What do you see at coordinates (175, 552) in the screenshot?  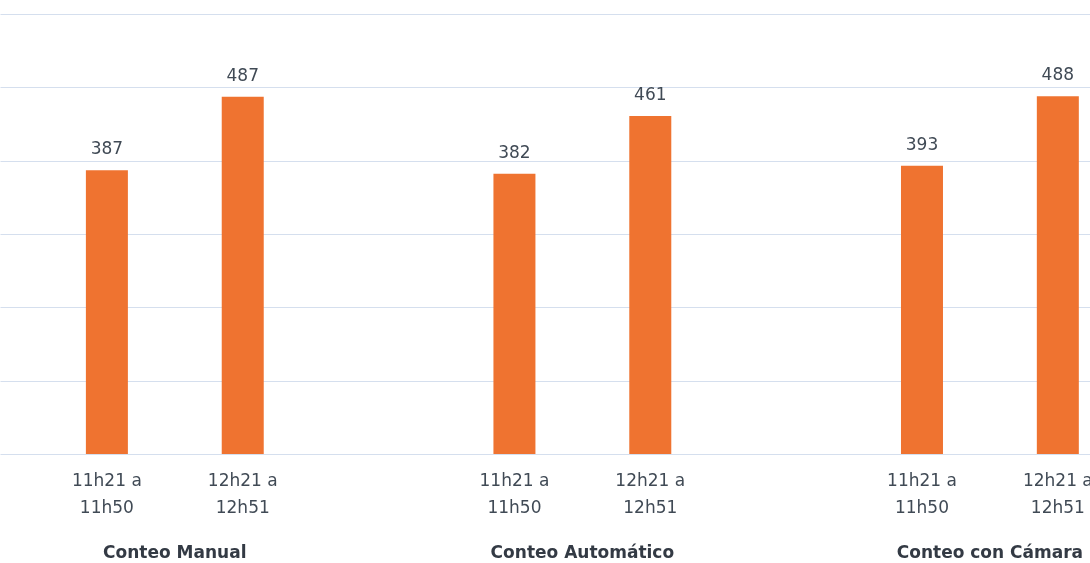 I see `text: Conteo Manual` at bounding box center [175, 552].